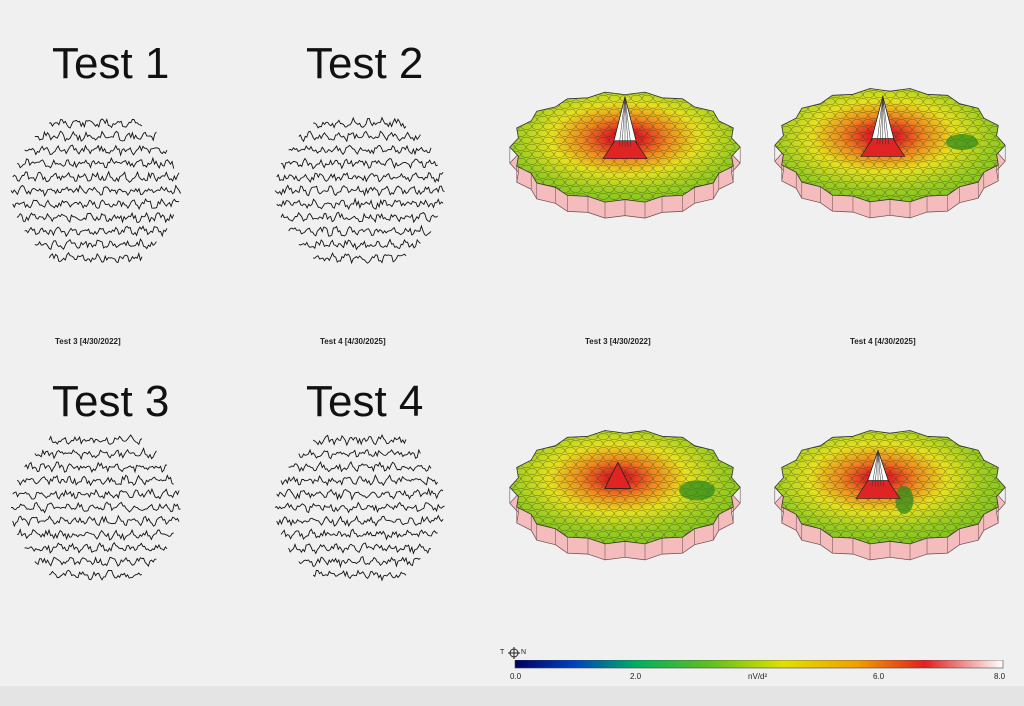 This screenshot has height=706, width=1024. I want to click on color-scale-bar: 0.0 2.0 nV/d² 6.0 8.0, so click(758, 670).